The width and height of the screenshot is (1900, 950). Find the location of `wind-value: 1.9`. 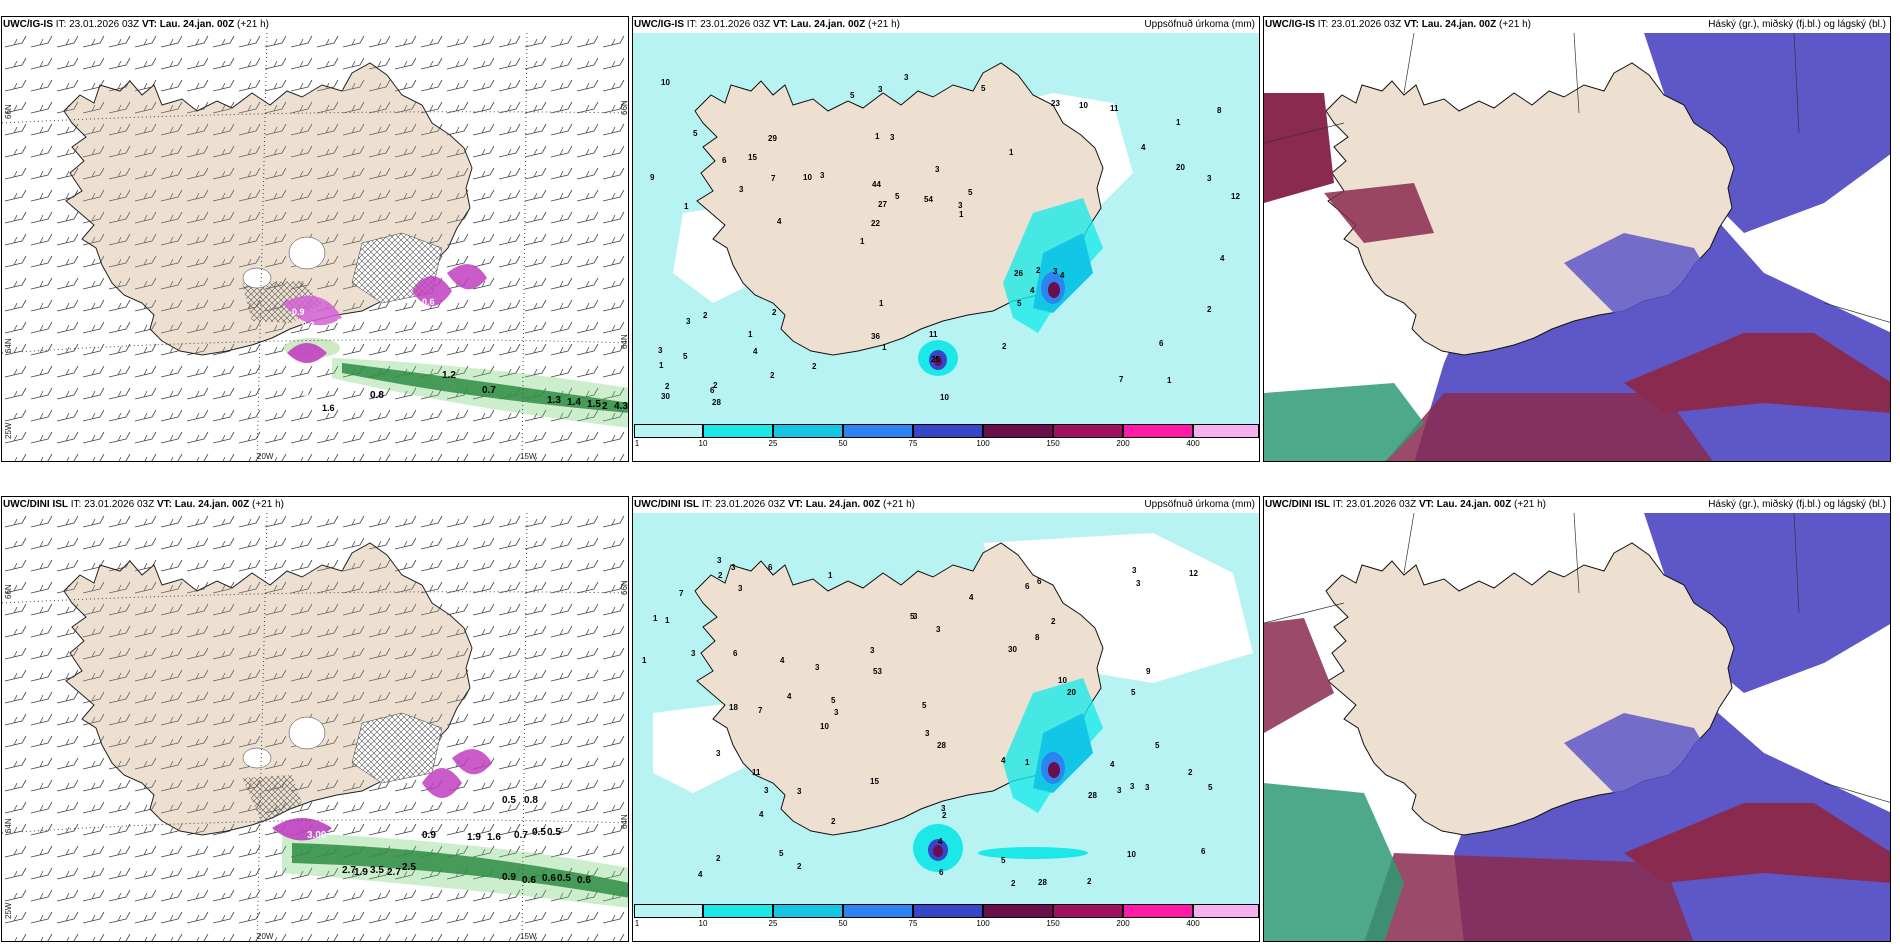

wind-value: 1.9 is located at coordinates (361, 872).